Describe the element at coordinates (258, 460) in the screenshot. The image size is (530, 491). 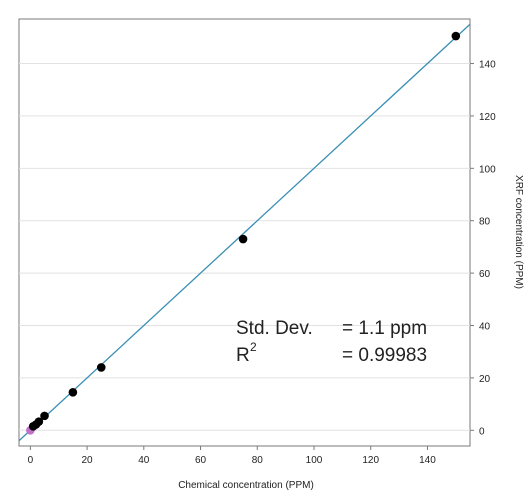
I see `x-tick-label: 80` at that location.